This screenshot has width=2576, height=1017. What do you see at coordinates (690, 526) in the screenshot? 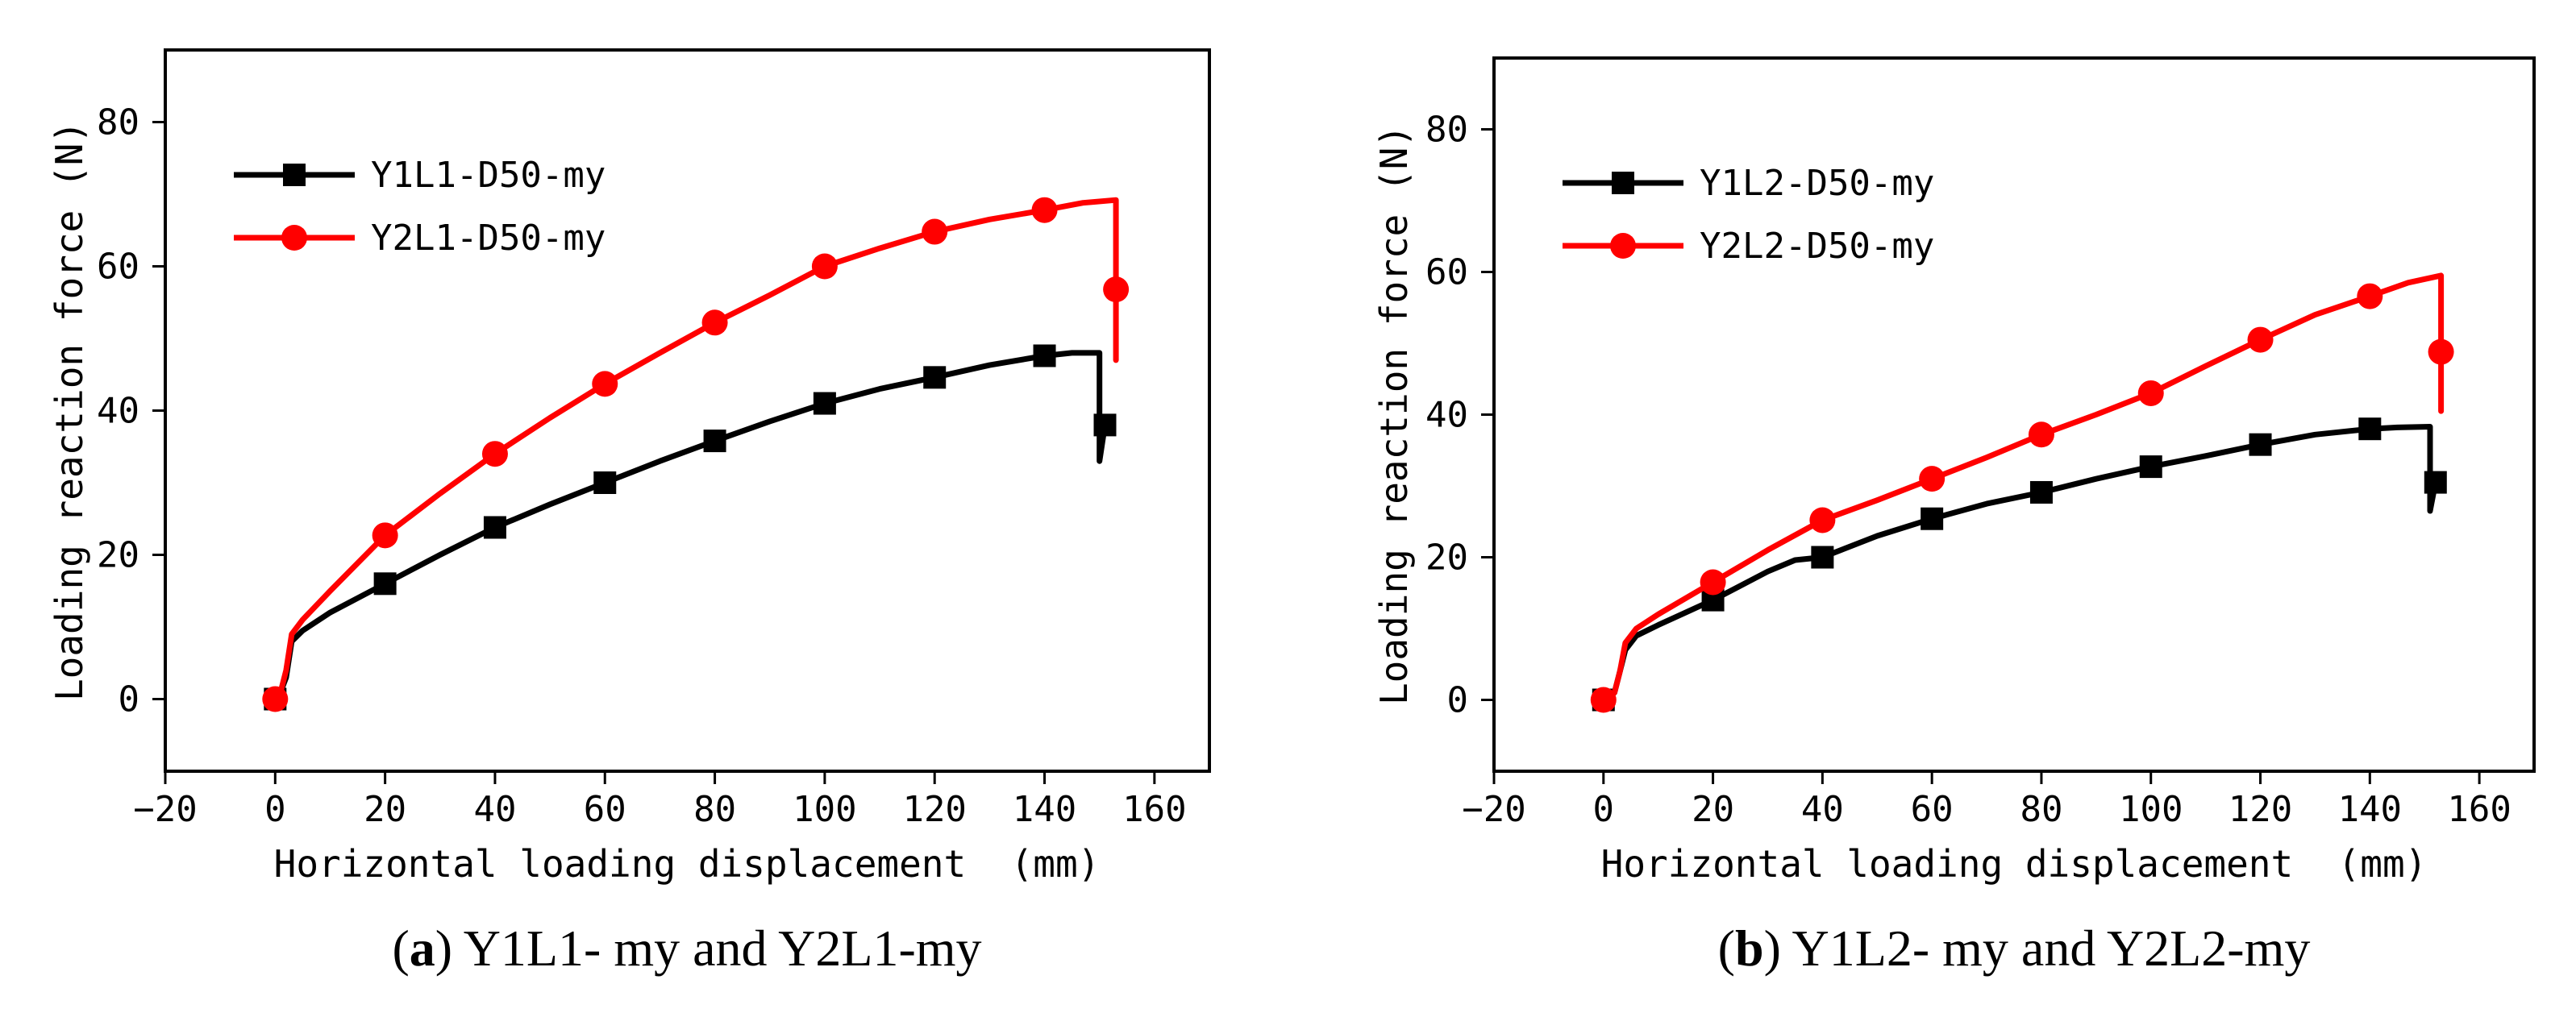
I see `series-line-y1l1-d50-my` at bounding box center [690, 526].